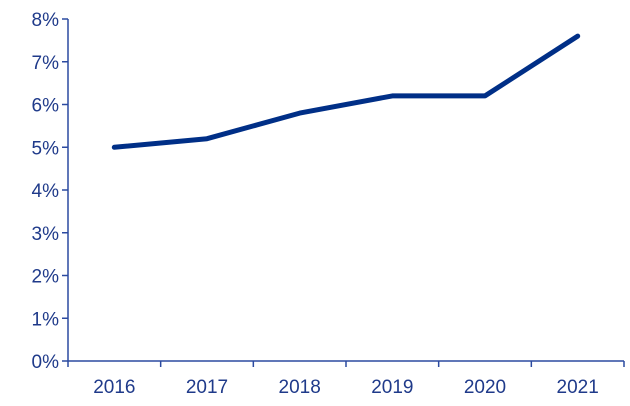 This screenshot has width=630, height=406. I want to click on y-tick-label: 8%, so click(46, 20).